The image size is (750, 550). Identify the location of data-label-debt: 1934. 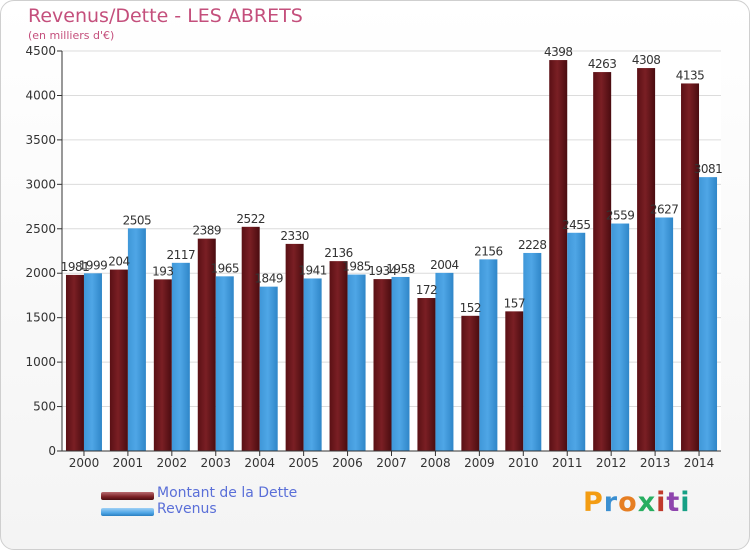
(382, 271).